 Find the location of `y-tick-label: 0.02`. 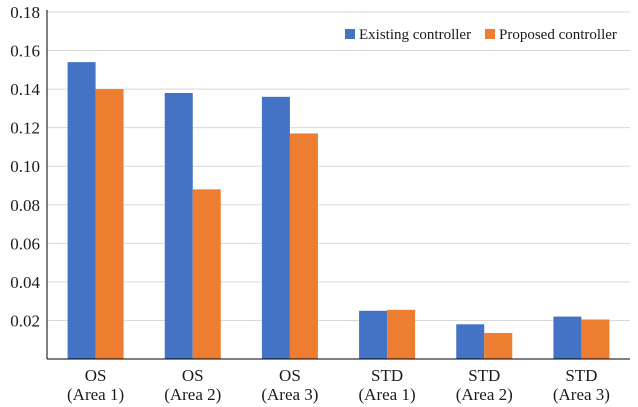

y-tick-label: 0.02 is located at coordinates (25, 320).